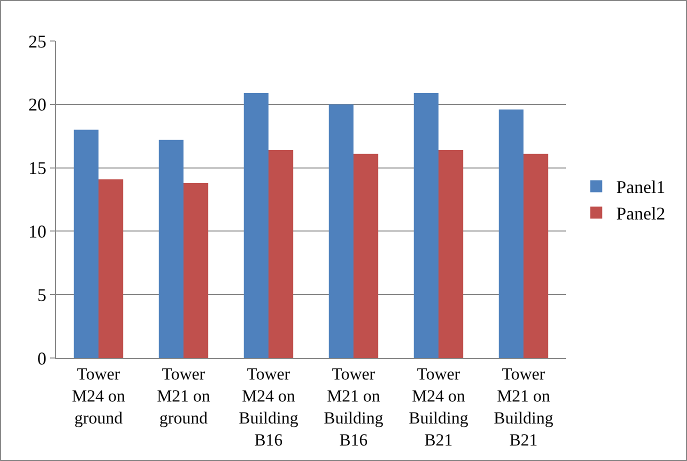 The width and height of the screenshot is (687, 461). Describe the element at coordinates (99, 396) in the screenshot. I see `x-tick-label: Tower M24 on ground` at that location.